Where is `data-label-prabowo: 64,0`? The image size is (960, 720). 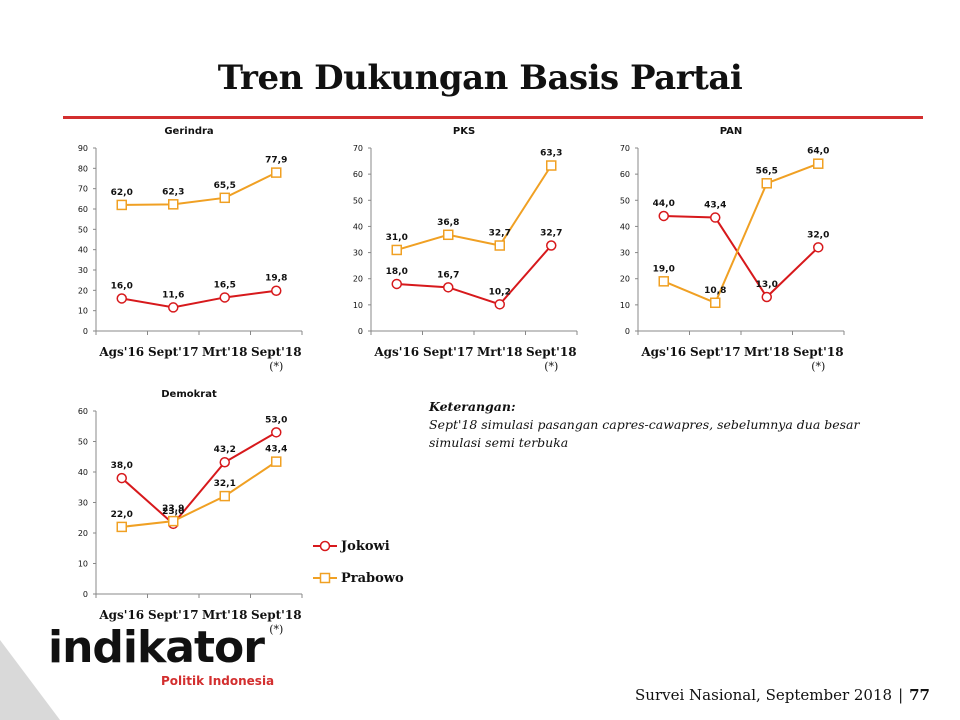 data-label-prabowo: 64,0 is located at coordinates (818, 152).